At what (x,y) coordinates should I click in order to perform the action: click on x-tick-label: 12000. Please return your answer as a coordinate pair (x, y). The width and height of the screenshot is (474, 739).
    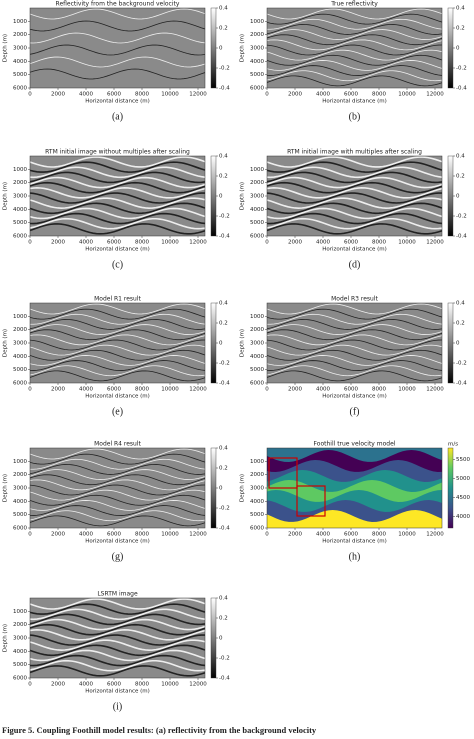
    Looking at the image, I should click on (435, 390).